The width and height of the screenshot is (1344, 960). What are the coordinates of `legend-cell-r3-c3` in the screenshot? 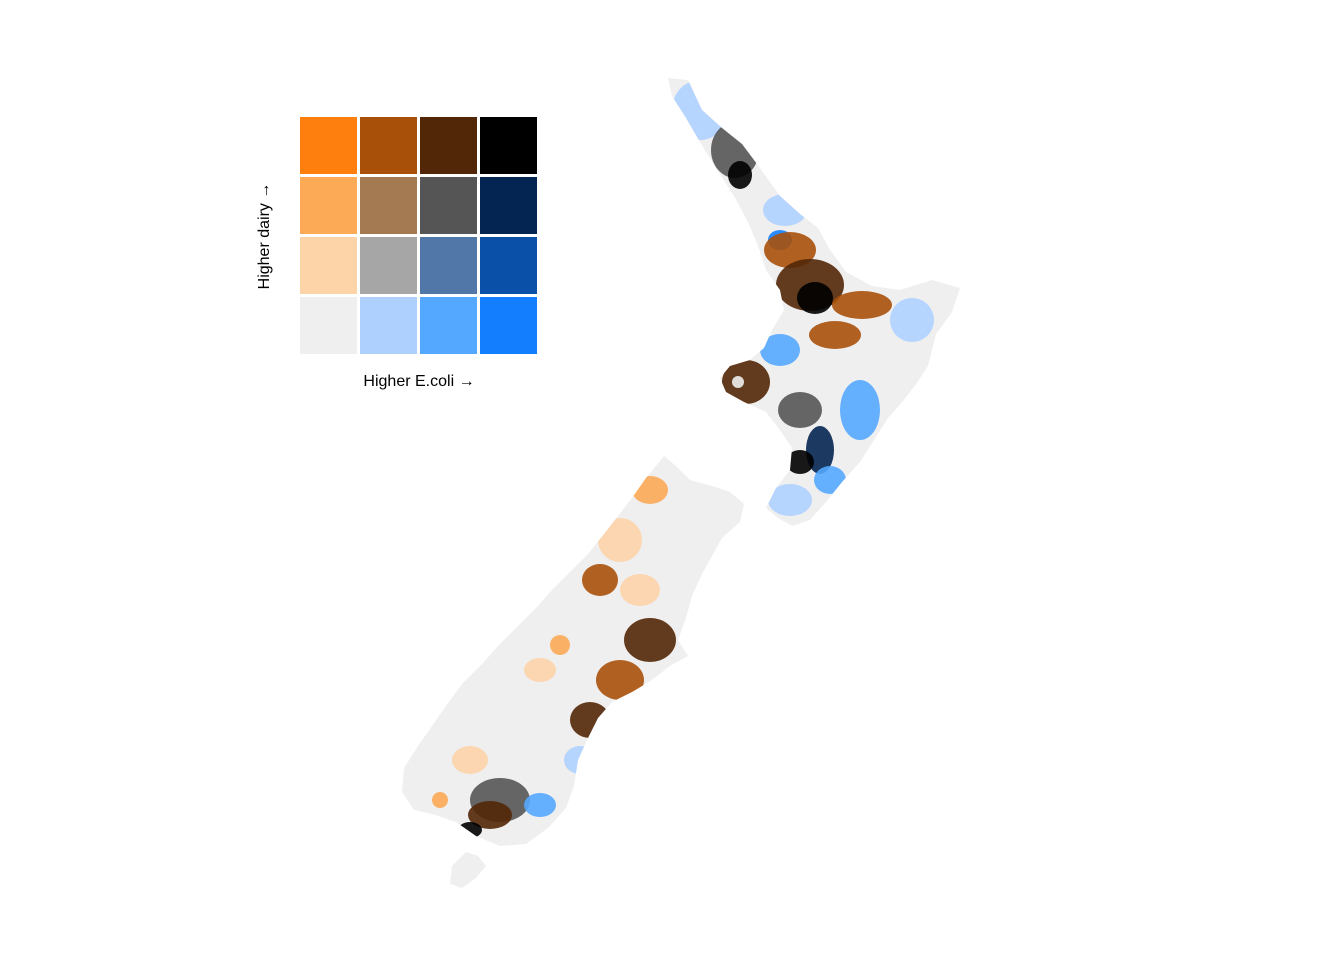 It's located at (508, 325).